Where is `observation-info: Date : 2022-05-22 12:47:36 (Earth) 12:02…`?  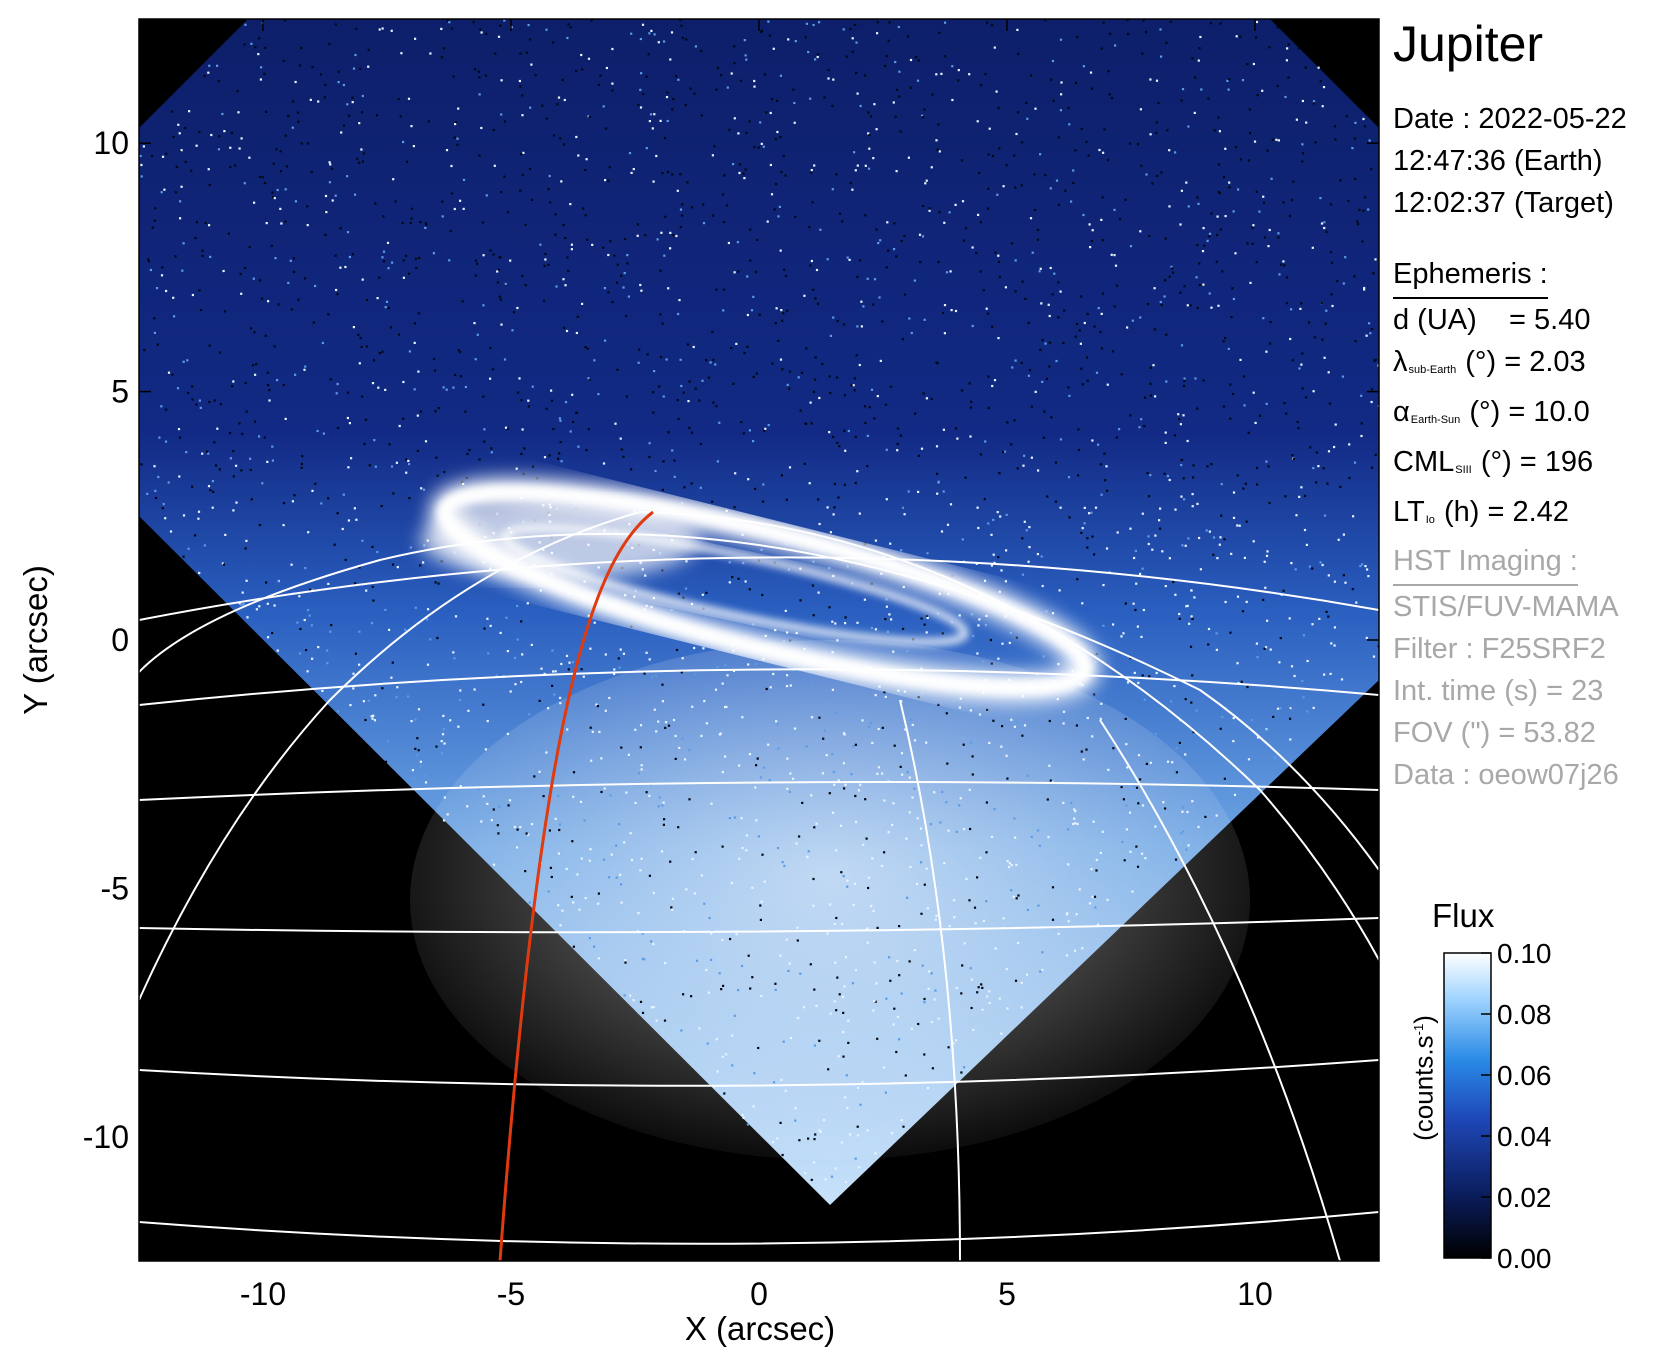
observation-info: Date : 2022-05-22 12:47:36 (Earth) 12:02… is located at coordinates (1510, 161).